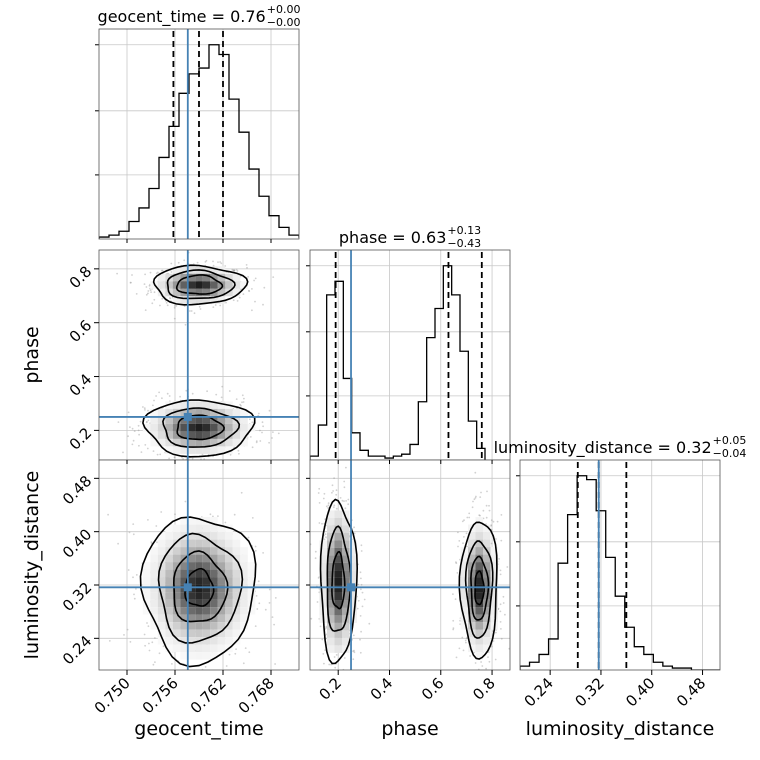  What do you see at coordinates (640, 692) in the screenshot?
I see `x-tick-label: 0.40` at bounding box center [640, 692].